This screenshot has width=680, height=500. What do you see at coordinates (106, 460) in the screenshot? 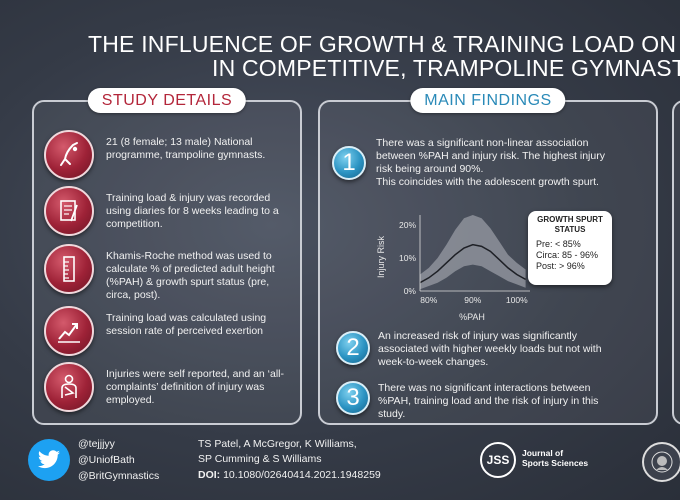
I see `twitter-handle-2: @UniofBath` at bounding box center [106, 460].